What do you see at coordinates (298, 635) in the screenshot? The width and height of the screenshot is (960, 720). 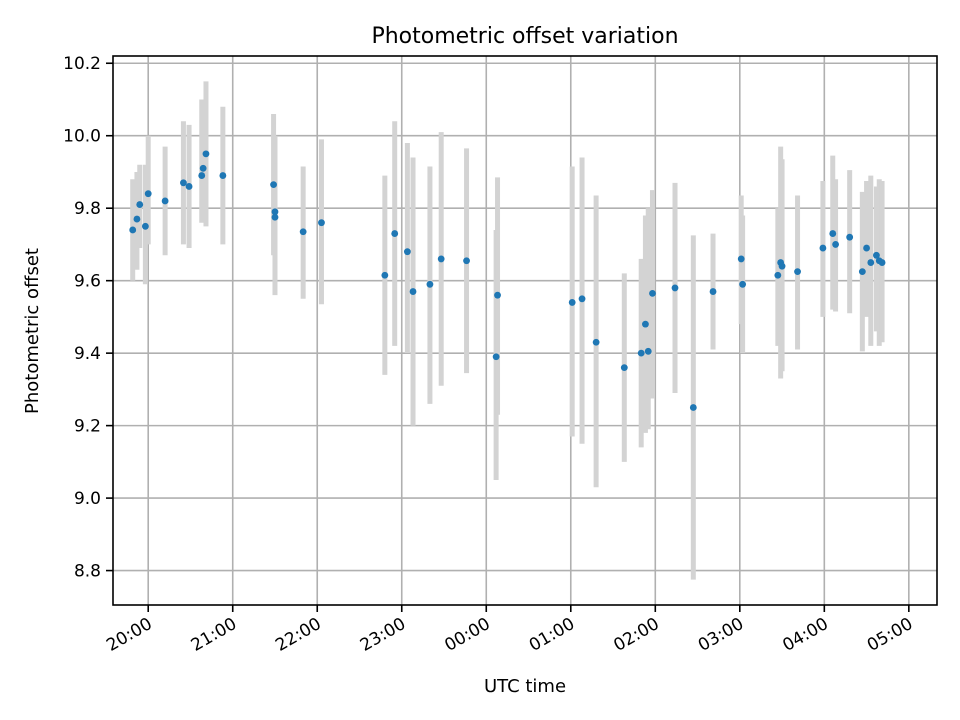 I see `x-tick-label: 22:00` at bounding box center [298, 635].